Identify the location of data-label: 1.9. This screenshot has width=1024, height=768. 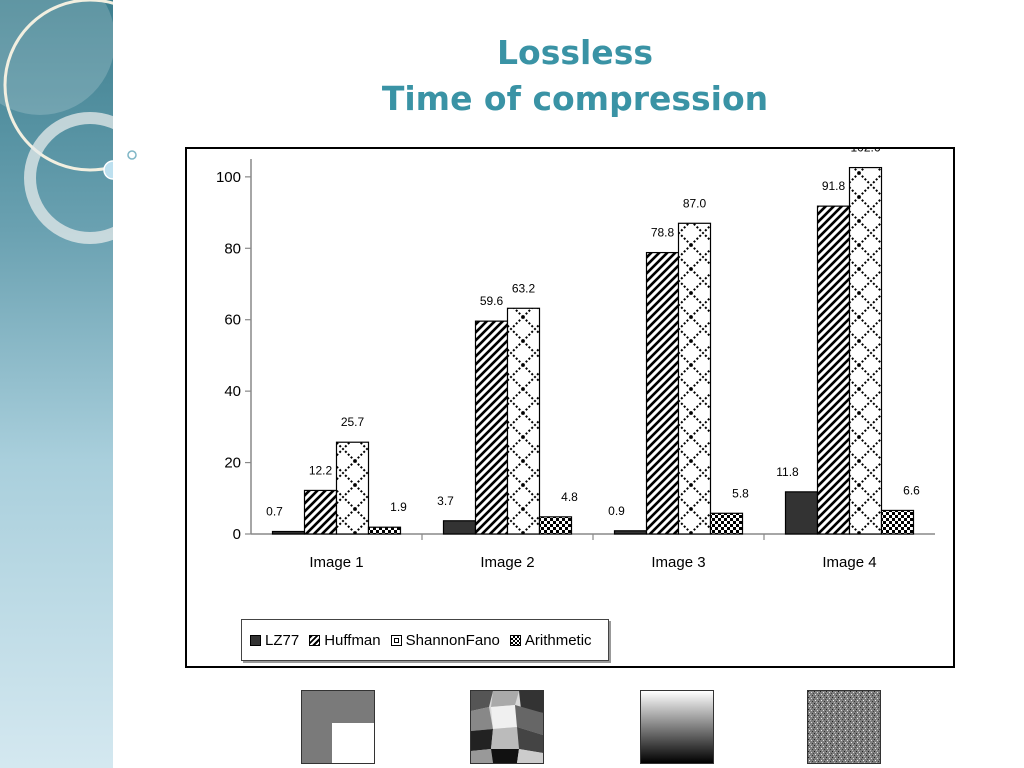
(398, 507).